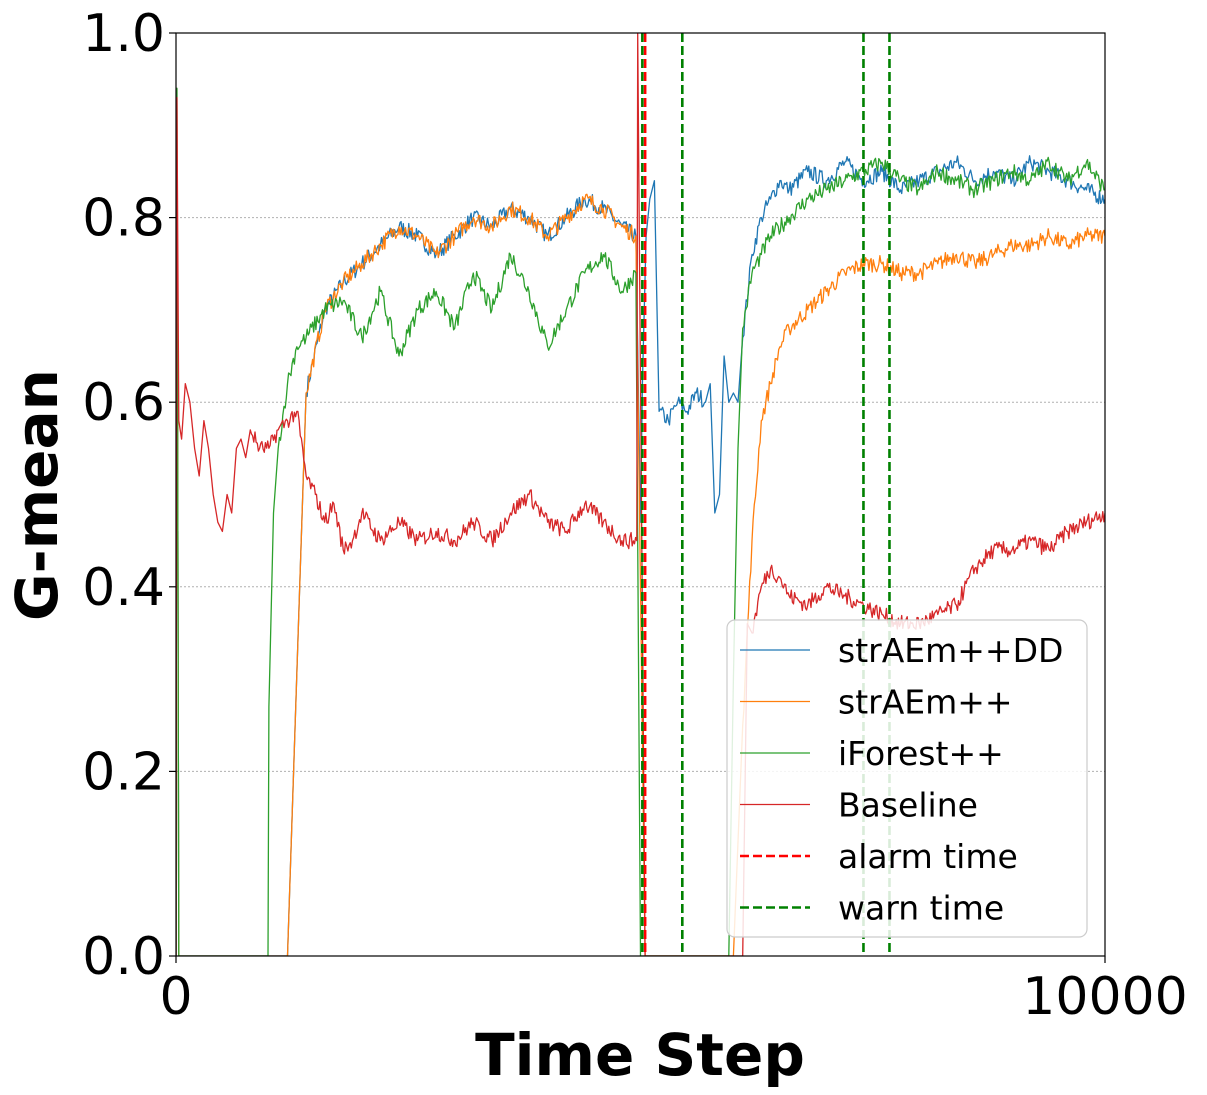  I want to click on legend-label: strAEm++, so click(925, 702).